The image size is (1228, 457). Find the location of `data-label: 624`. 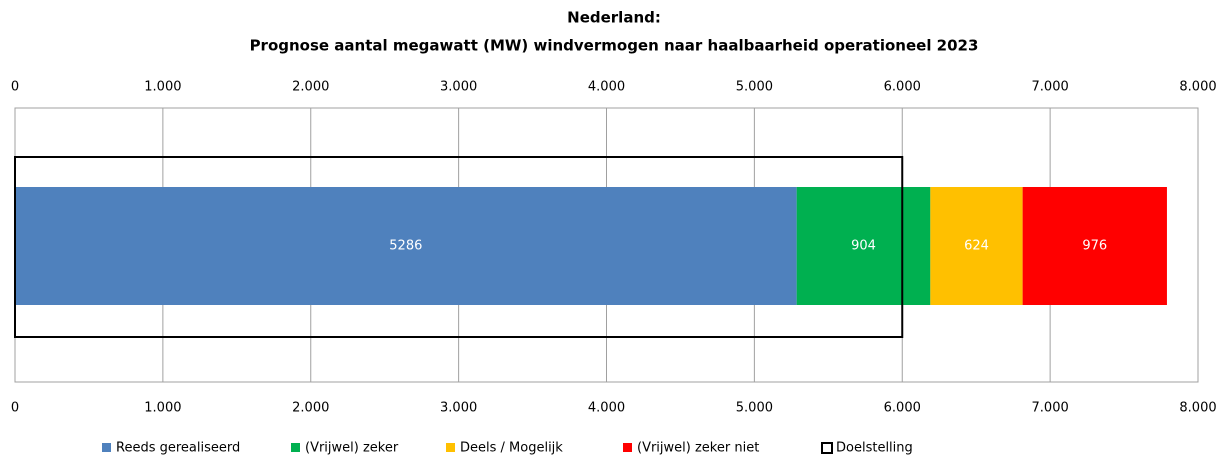

data-label: 624 is located at coordinates (976, 246).